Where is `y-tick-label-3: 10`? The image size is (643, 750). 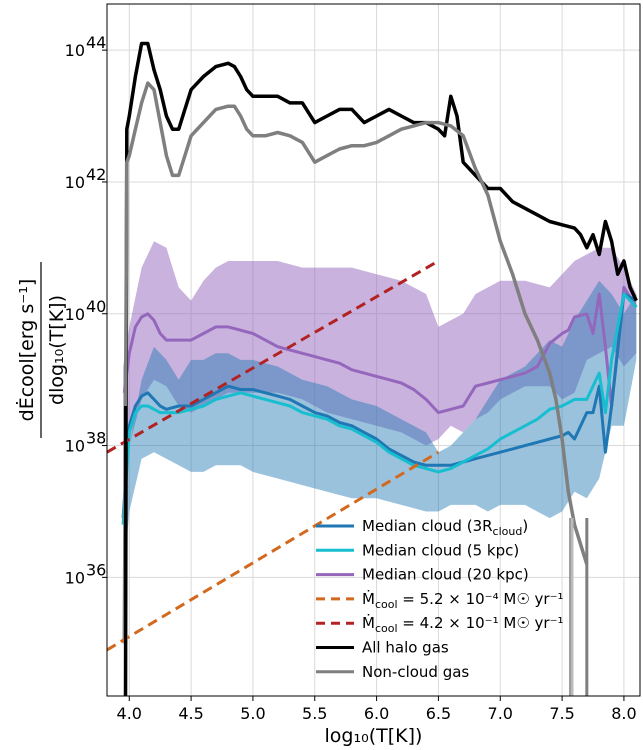
y-tick-label-3: 10 is located at coordinates (75, 446).